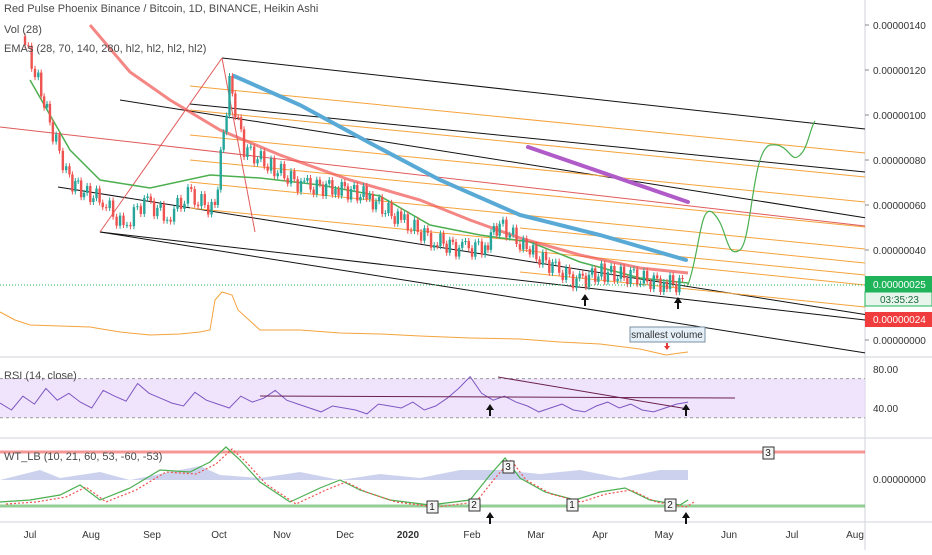  I want to click on time-tick-label: Nov, so click(282, 535).